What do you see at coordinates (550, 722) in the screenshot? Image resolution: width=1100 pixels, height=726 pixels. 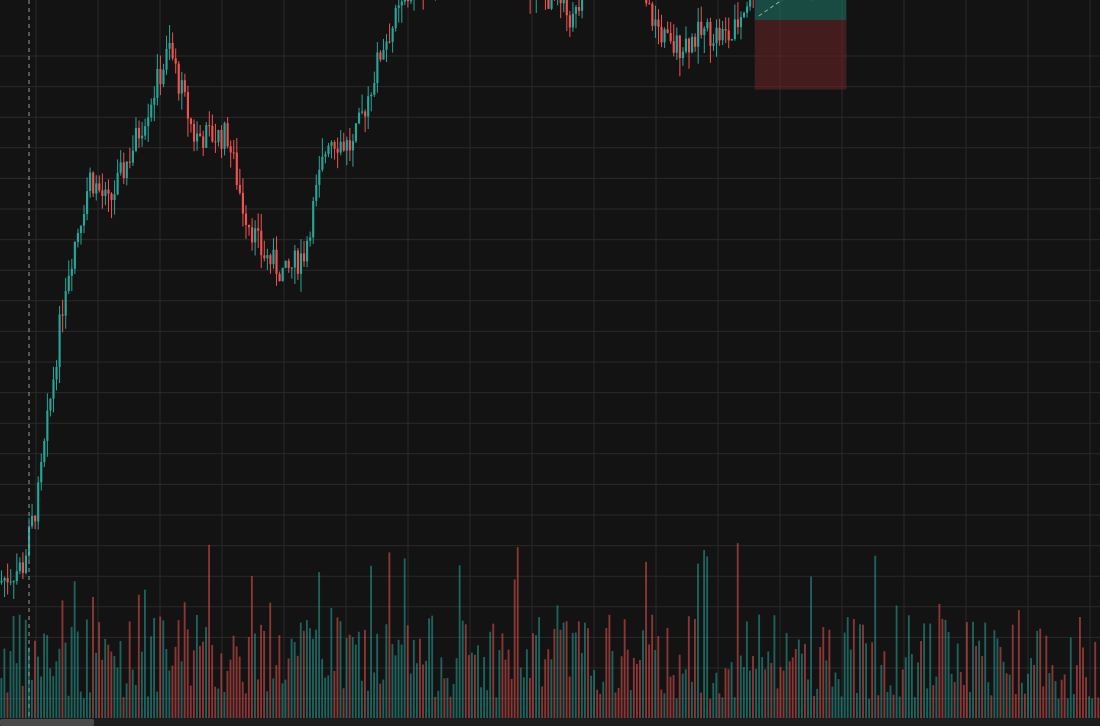 I see `horizontal-scrollbar` at bounding box center [550, 722].